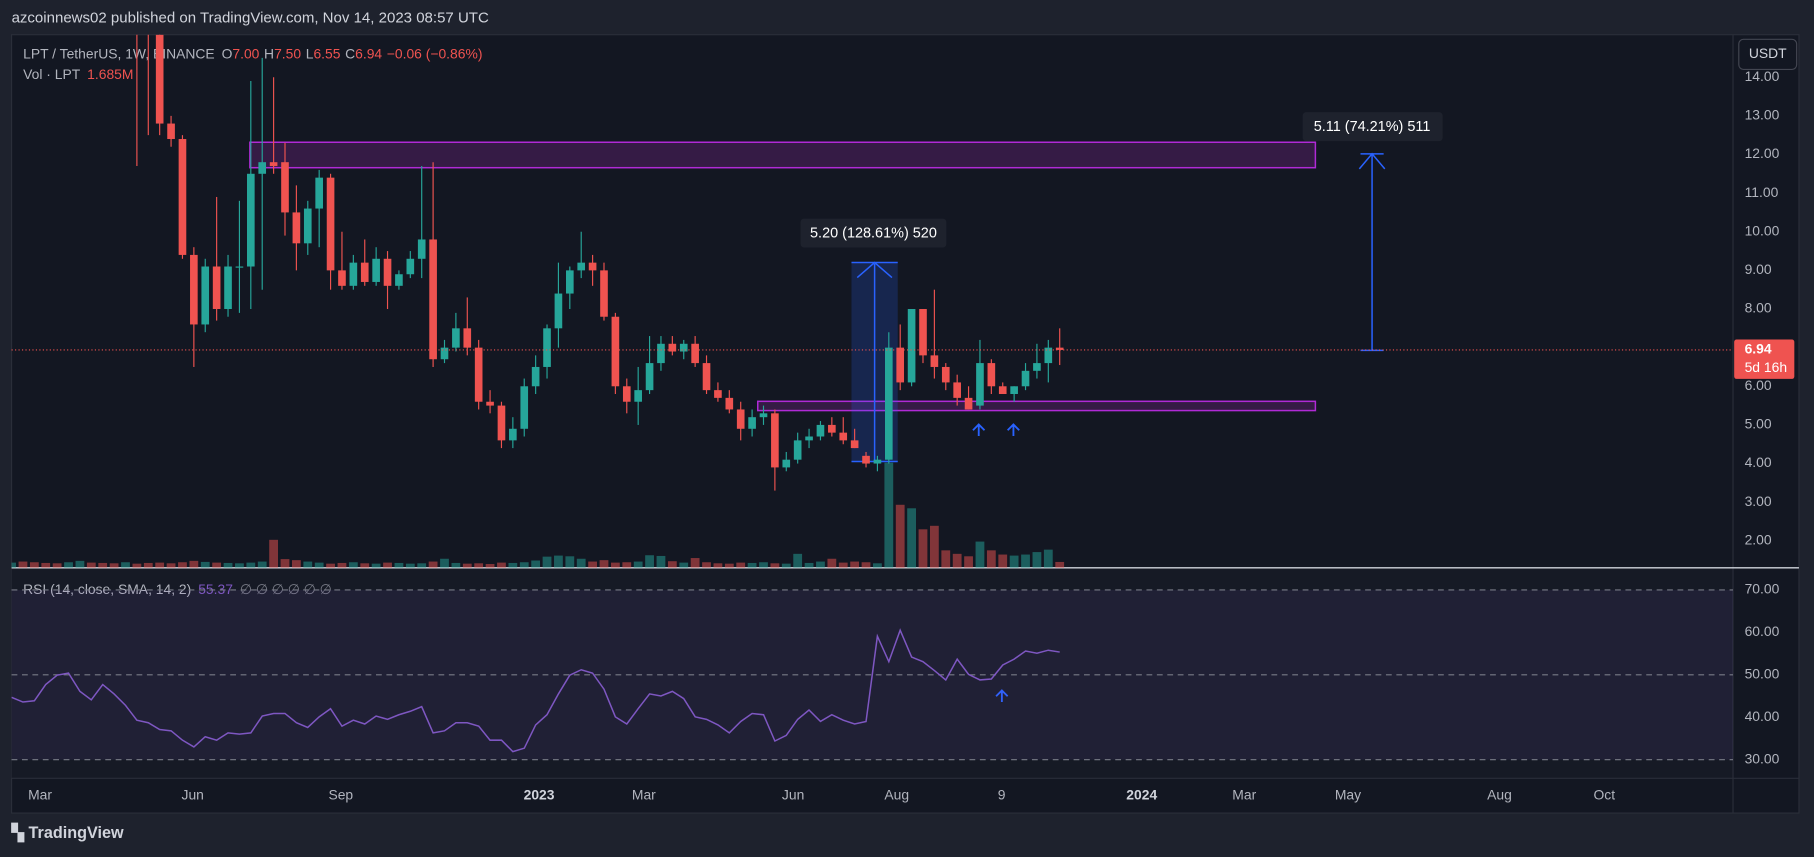  I want to click on rsi-extras: ∅ ∅ ∅ ∅ ∅ ∅, so click(286, 589).